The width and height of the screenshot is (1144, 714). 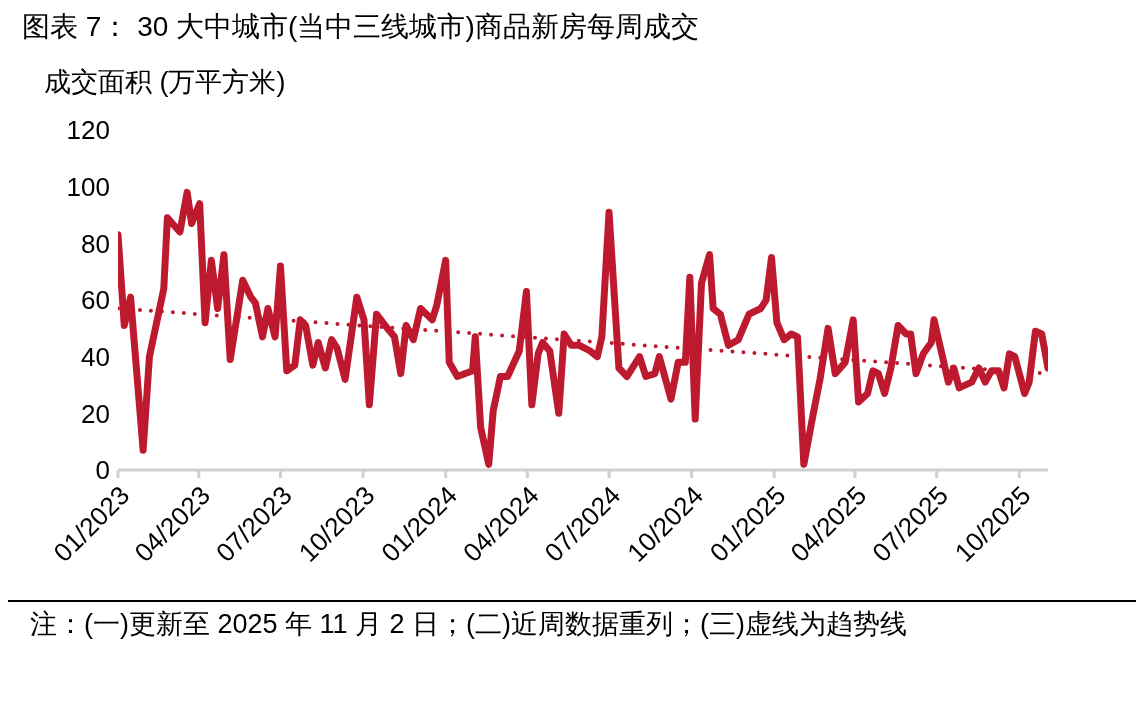 I want to click on y-tick-label: 40, so click(x=95, y=356).